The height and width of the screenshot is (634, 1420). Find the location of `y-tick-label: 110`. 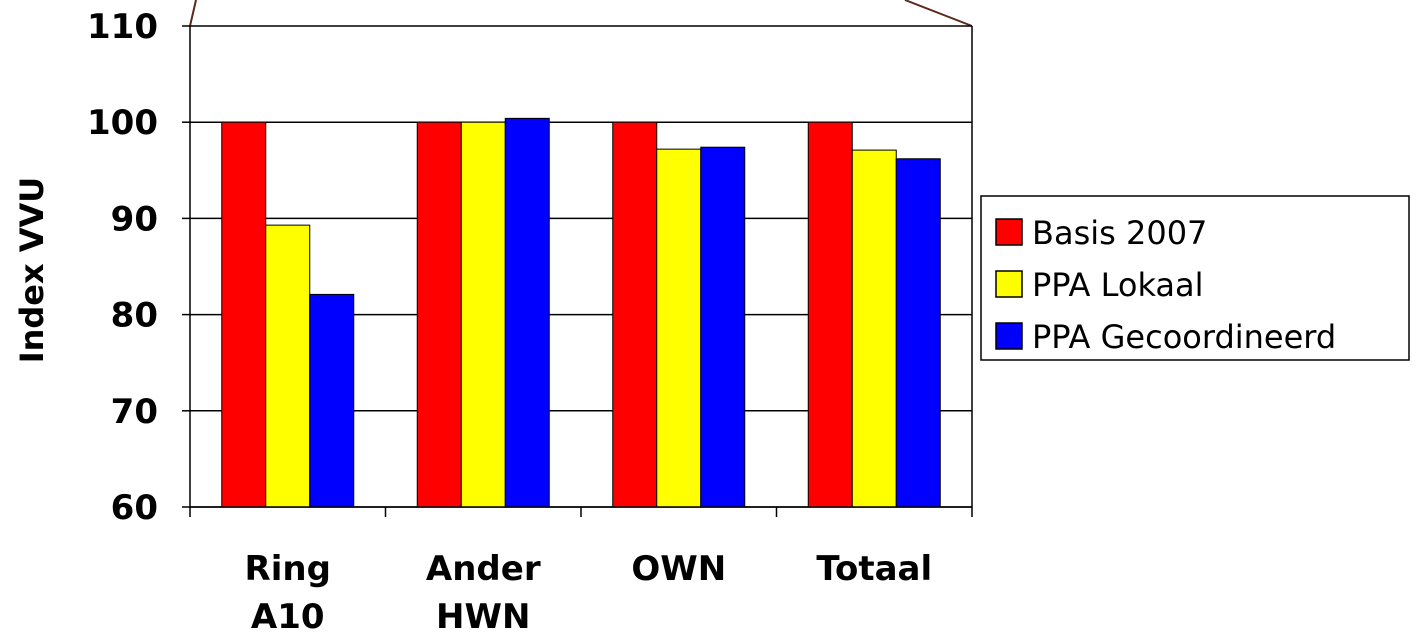

y-tick-label: 110 is located at coordinates (122, 27).